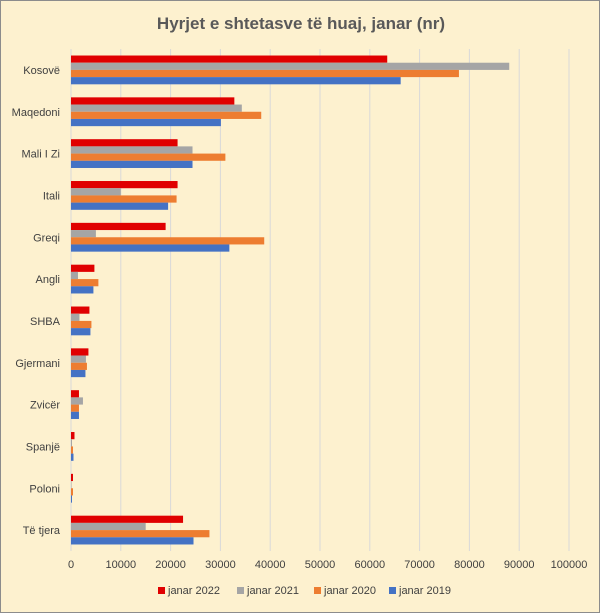  Describe the element at coordinates (170, 565) in the screenshot. I see `x-tick-label: 20000` at that location.